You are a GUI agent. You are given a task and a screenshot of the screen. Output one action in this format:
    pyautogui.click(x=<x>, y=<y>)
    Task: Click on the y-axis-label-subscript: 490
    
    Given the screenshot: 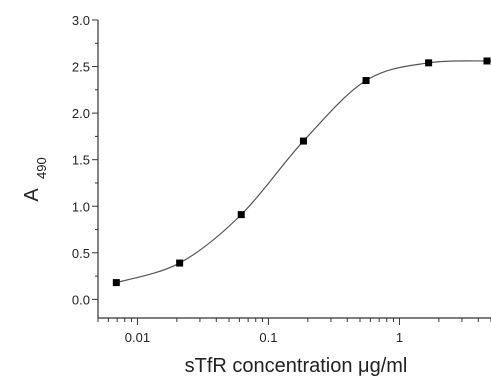 What is the action you would take?
    pyautogui.click(x=41, y=168)
    